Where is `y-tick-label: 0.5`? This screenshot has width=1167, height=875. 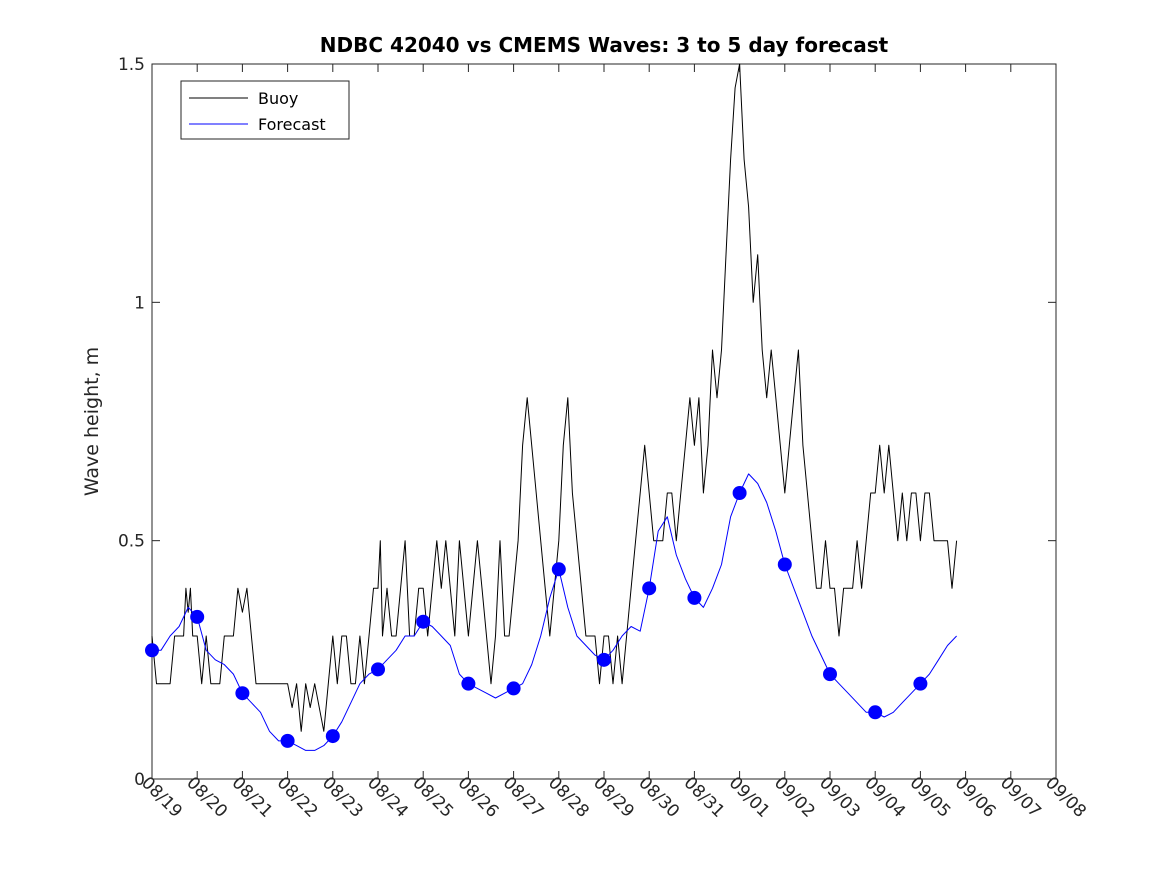 y-tick-label: 0.5 is located at coordinates (131, 542).